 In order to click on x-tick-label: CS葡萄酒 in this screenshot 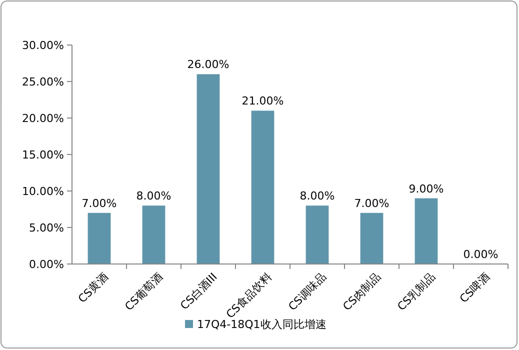, I will do `click(144, 292)`.